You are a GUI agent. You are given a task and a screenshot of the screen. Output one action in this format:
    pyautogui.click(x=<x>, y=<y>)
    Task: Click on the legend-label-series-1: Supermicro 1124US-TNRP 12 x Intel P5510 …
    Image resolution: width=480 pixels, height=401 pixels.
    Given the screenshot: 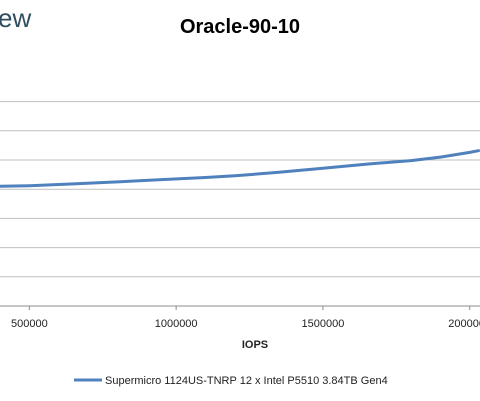 What is the action you would take?
    pyautogui.click(x=246, y=381)
    